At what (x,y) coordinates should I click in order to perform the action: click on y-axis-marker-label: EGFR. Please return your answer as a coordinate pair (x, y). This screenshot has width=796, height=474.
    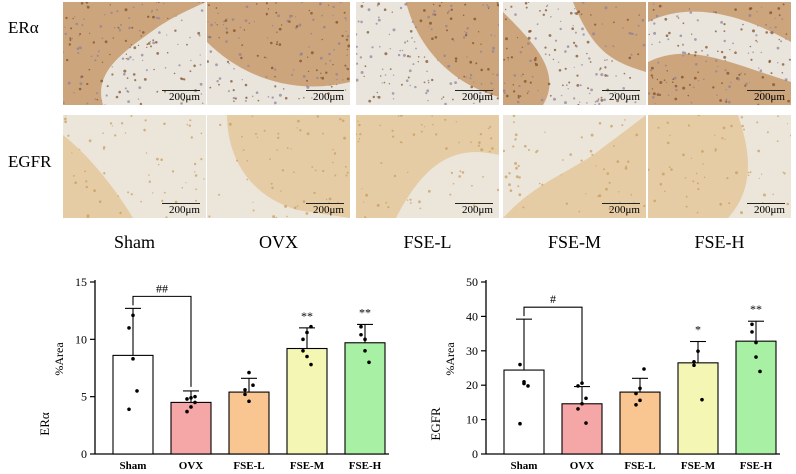
    Looking at the image, I should click on (435, 424).